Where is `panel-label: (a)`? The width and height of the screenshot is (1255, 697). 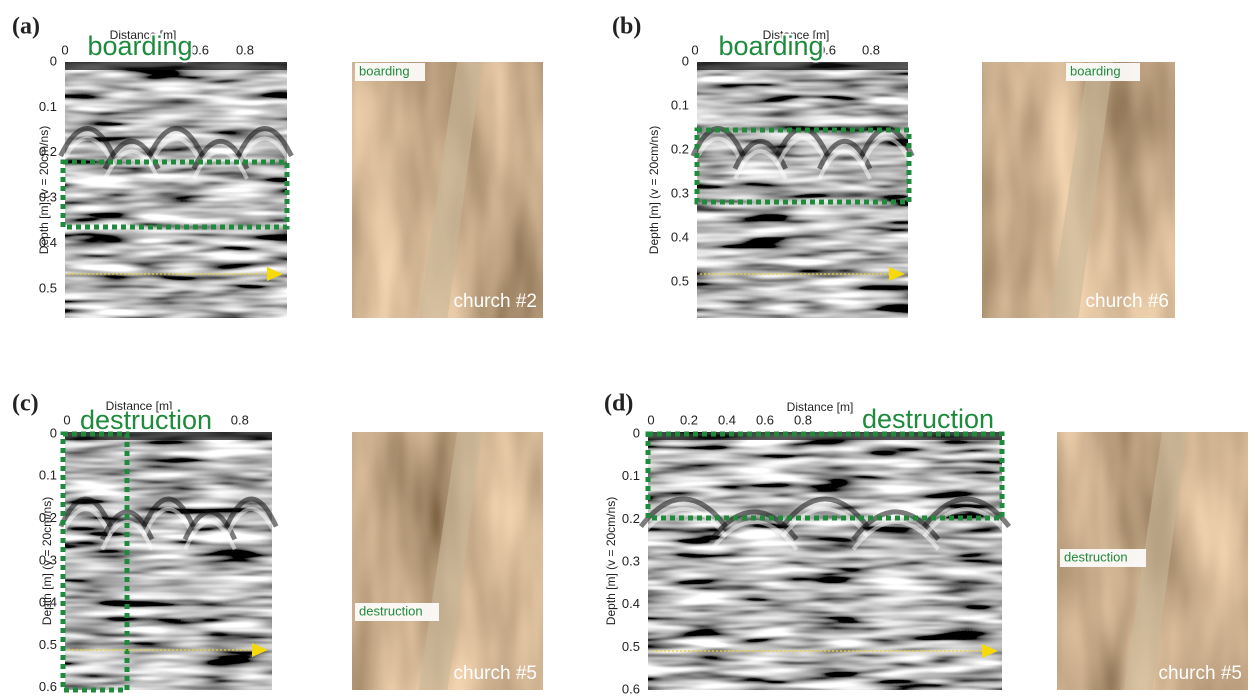
panel-label: (a) is located at coordinates (26, 27).